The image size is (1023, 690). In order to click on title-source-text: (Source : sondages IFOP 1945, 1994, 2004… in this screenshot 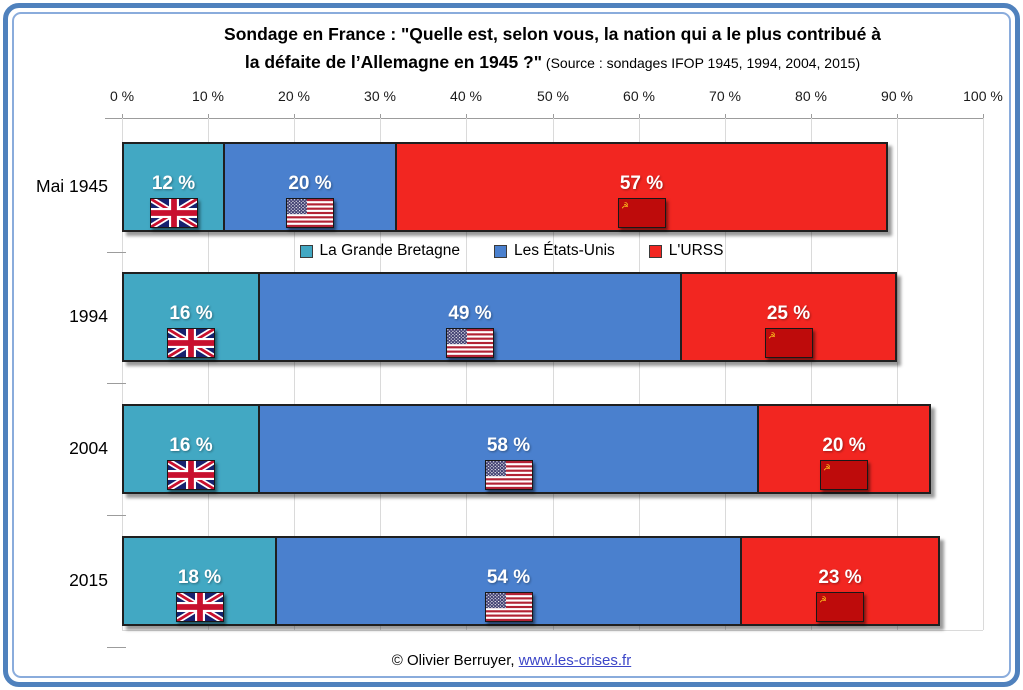, I will do `click(701, 63)`.